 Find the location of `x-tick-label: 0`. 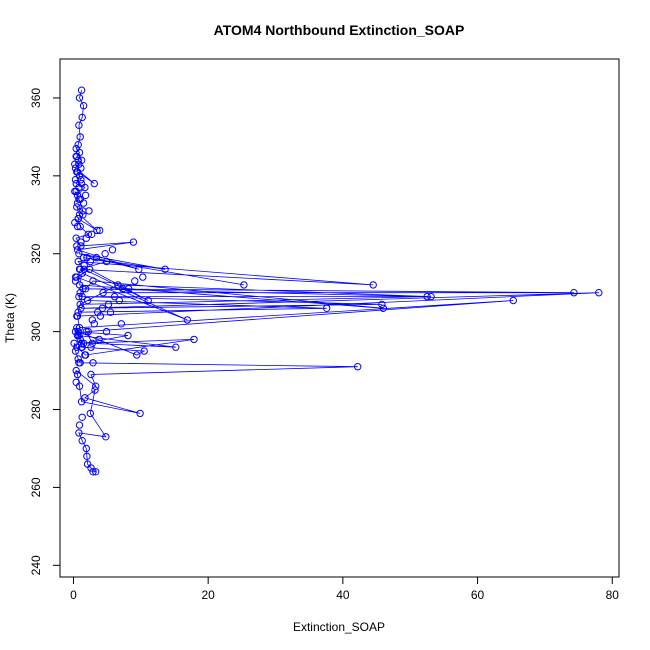

x-tick-label: 0 is located at coordinates (73, 595).